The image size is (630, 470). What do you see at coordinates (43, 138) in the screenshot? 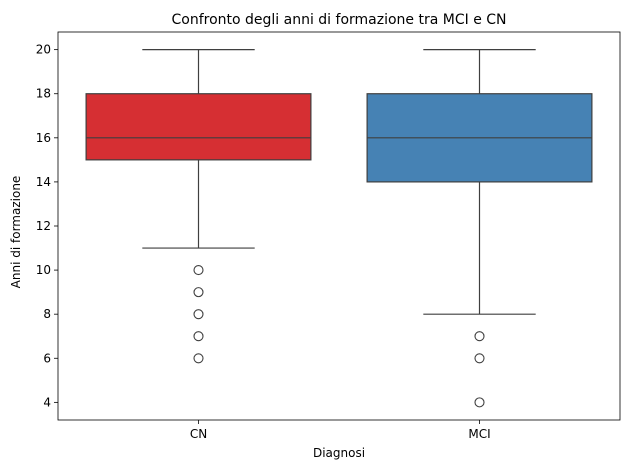
I see `y-tick-label: 16` at bounding box center [43, 138].